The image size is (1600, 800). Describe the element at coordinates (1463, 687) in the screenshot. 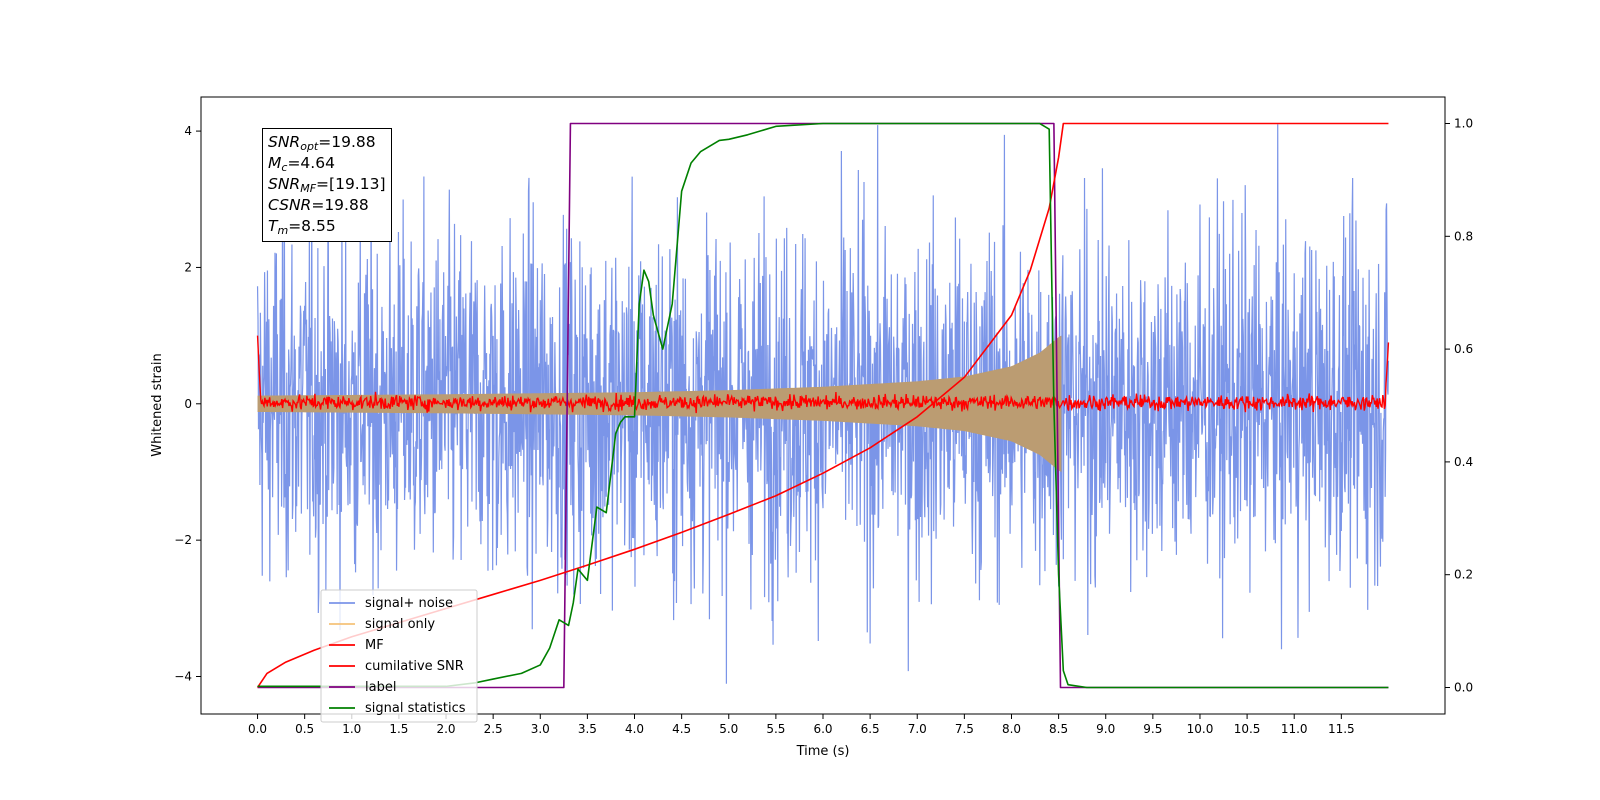

I see `y-right-tick-label: 0.0` at that location.